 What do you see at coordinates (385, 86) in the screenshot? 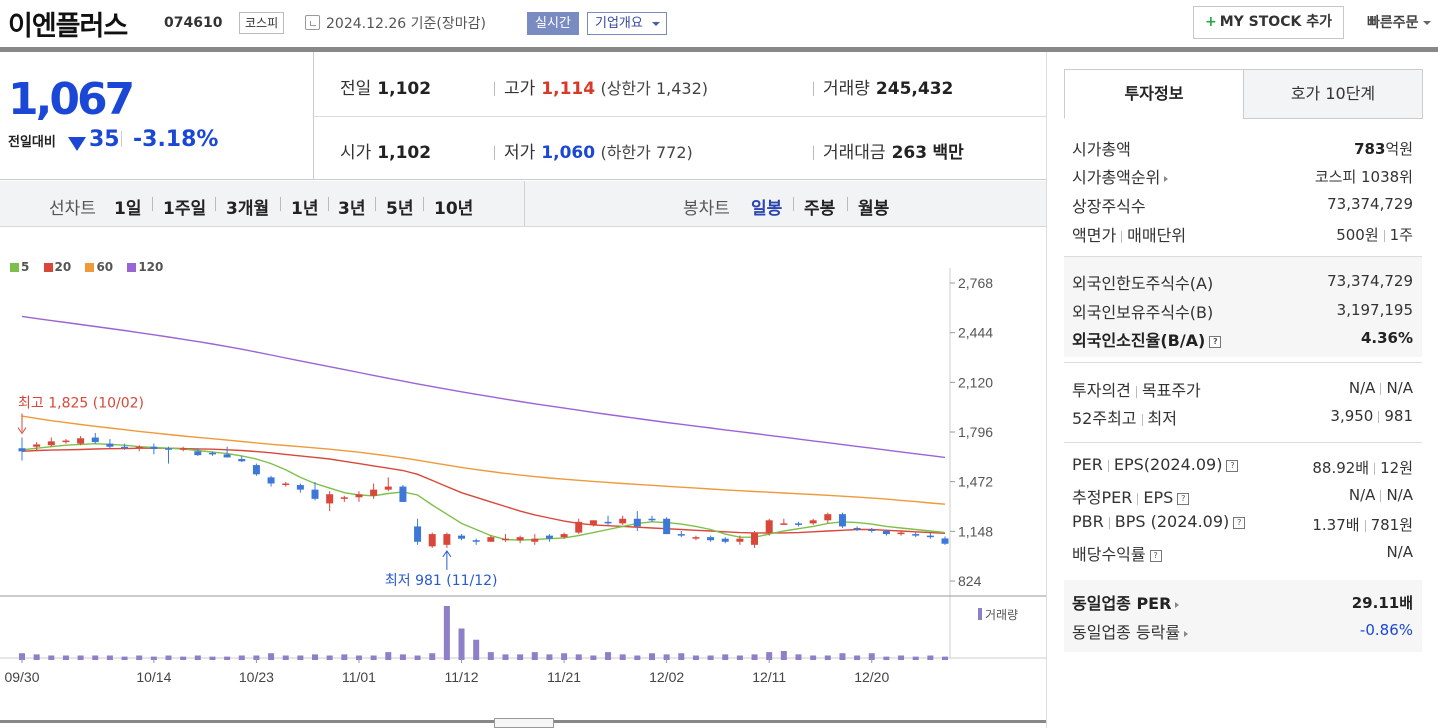
I see `prev-close: 전일 1,102` at bounding box center [385, 86].